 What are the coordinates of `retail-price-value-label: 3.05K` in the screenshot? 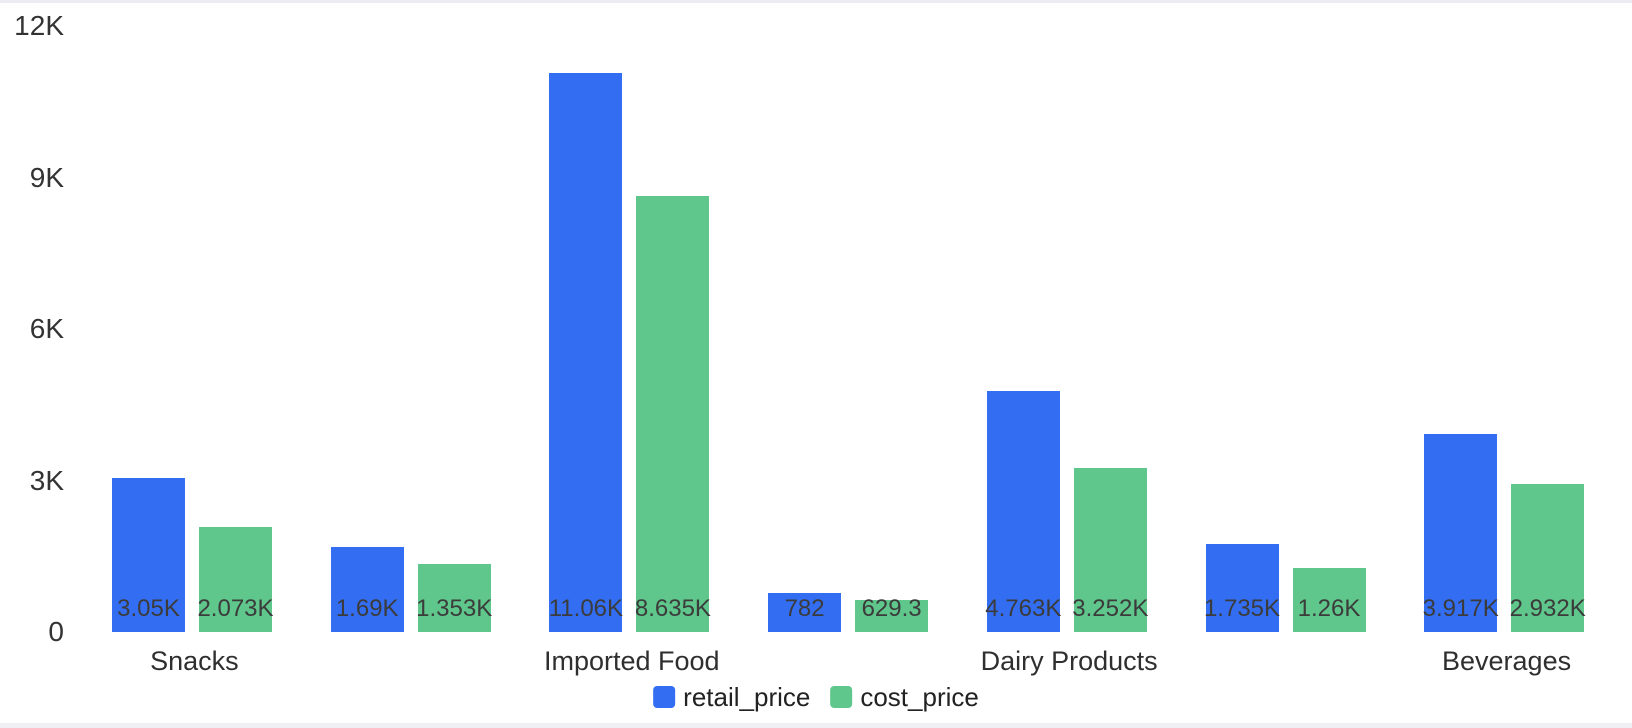 It's located at (148, 608).